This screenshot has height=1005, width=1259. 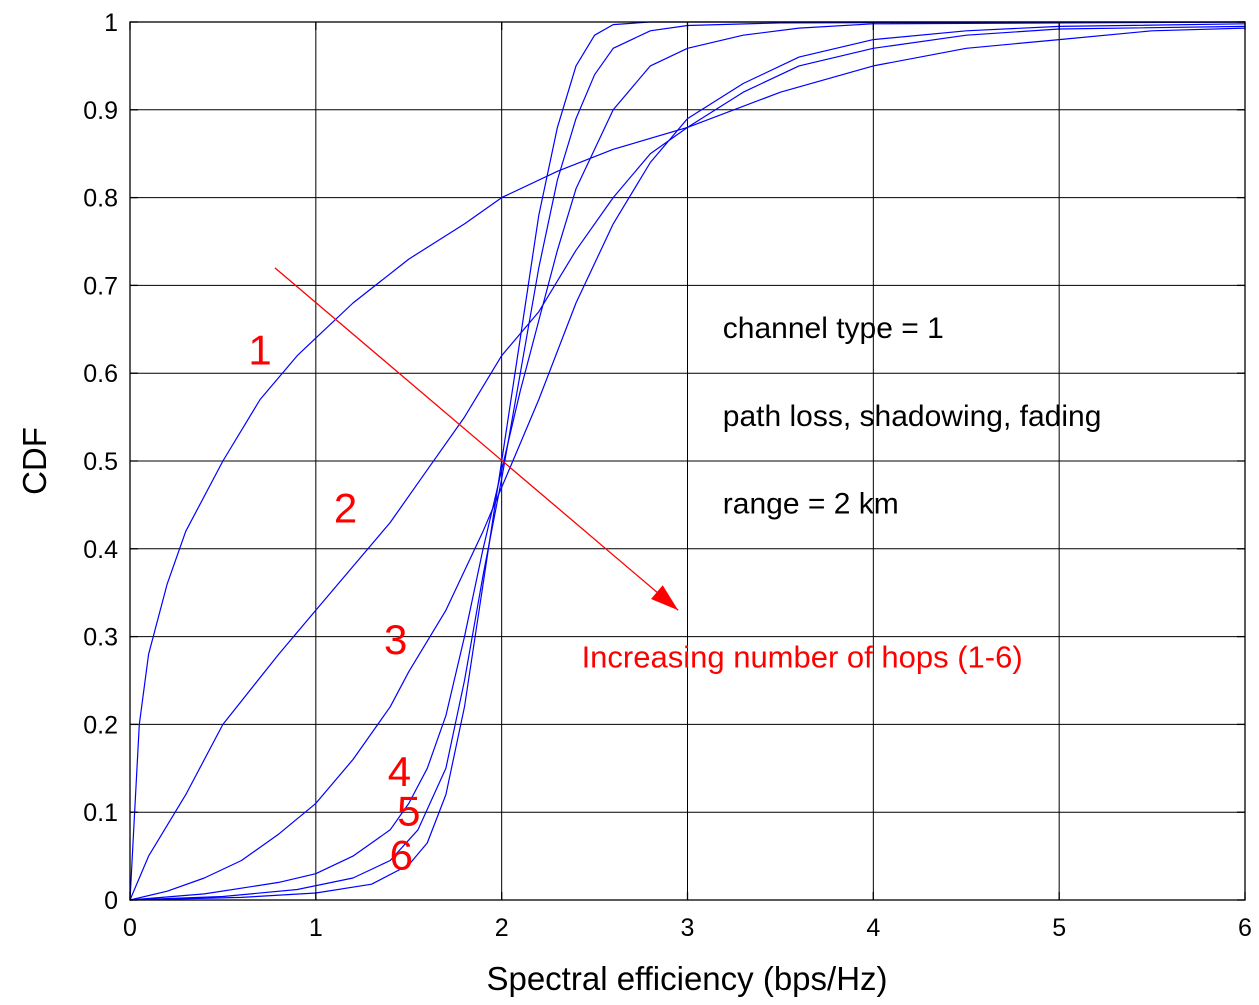 What do you see at coordinates (802, 656) in the screenshot?
I see `hops-arrow-label: Increasing number of hops (1-6)` at bounding box center [802, 656].